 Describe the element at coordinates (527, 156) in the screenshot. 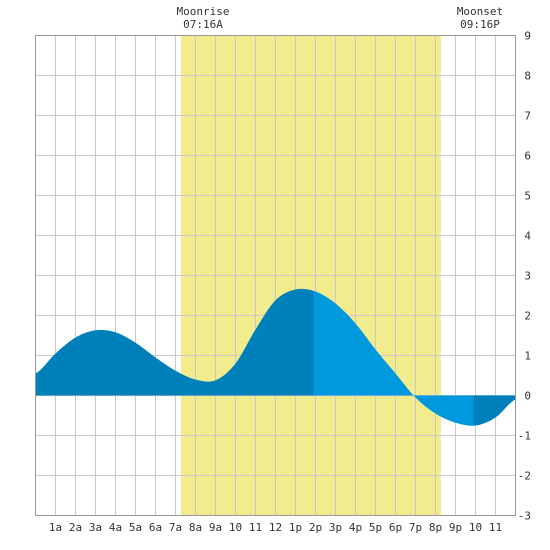

I see `y-tick-label: 6` at that location.